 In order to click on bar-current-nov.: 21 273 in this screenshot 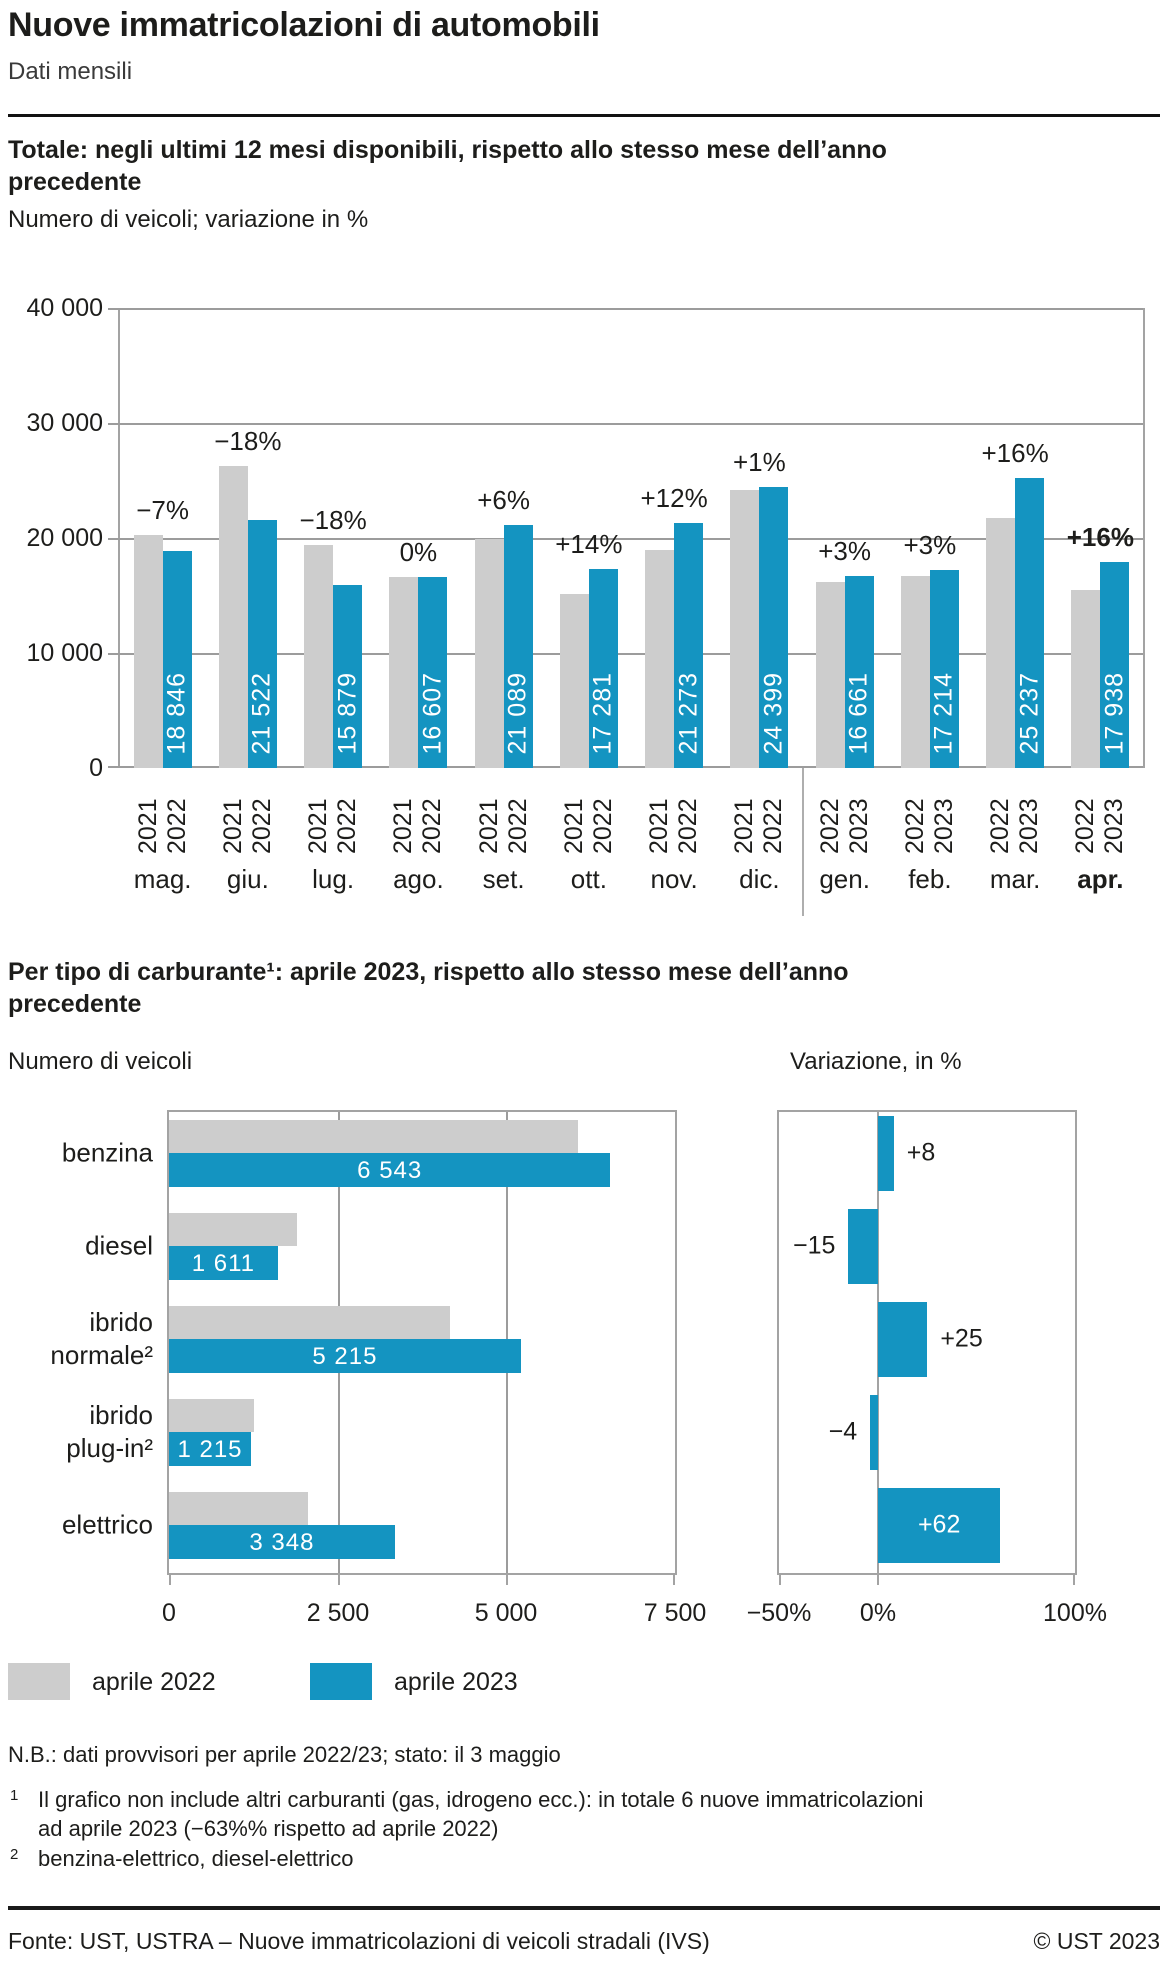, I will do `click(689, 645)`.